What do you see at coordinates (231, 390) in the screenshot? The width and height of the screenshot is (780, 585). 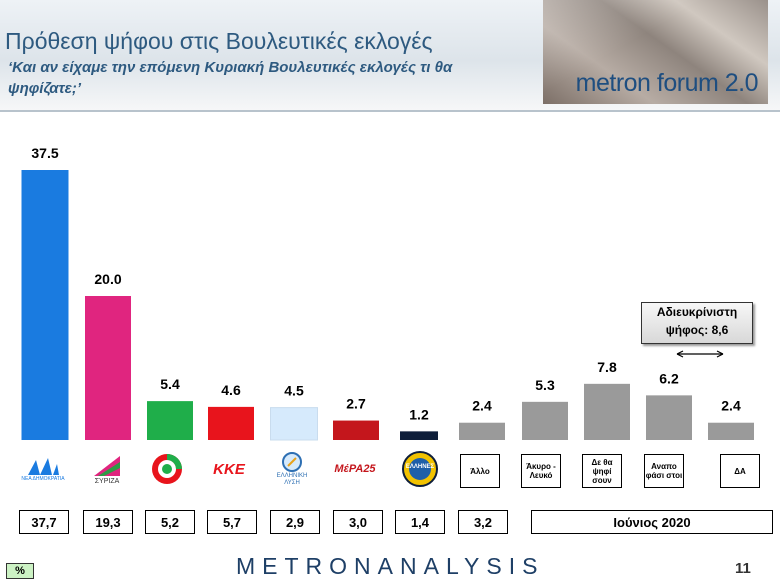 I see `value-label-kke: 4.6` at bounding box center [231, 390].